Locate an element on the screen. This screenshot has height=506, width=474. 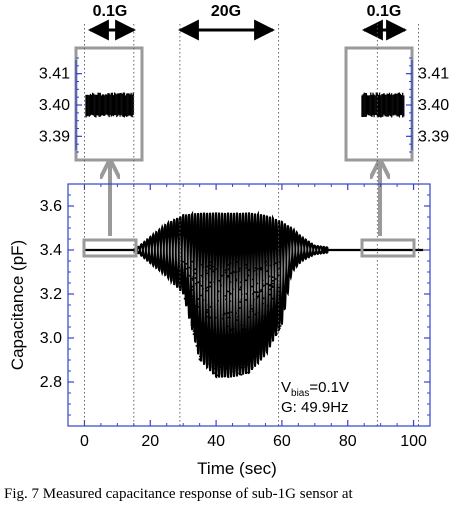
frequency-annotation: G: 49.9Hz is located at coordinates (315, 407).